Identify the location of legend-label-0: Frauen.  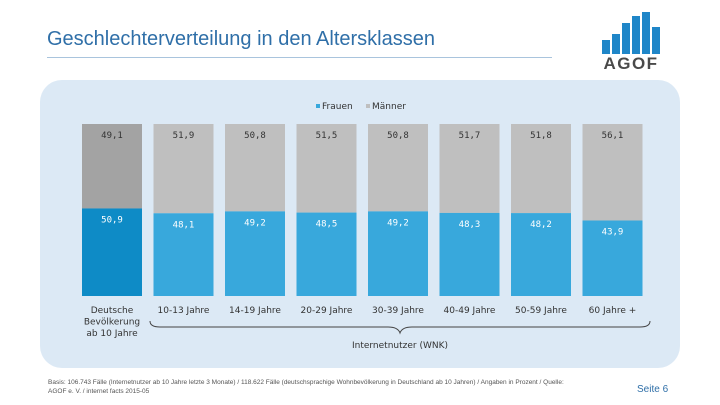
(337, 107).